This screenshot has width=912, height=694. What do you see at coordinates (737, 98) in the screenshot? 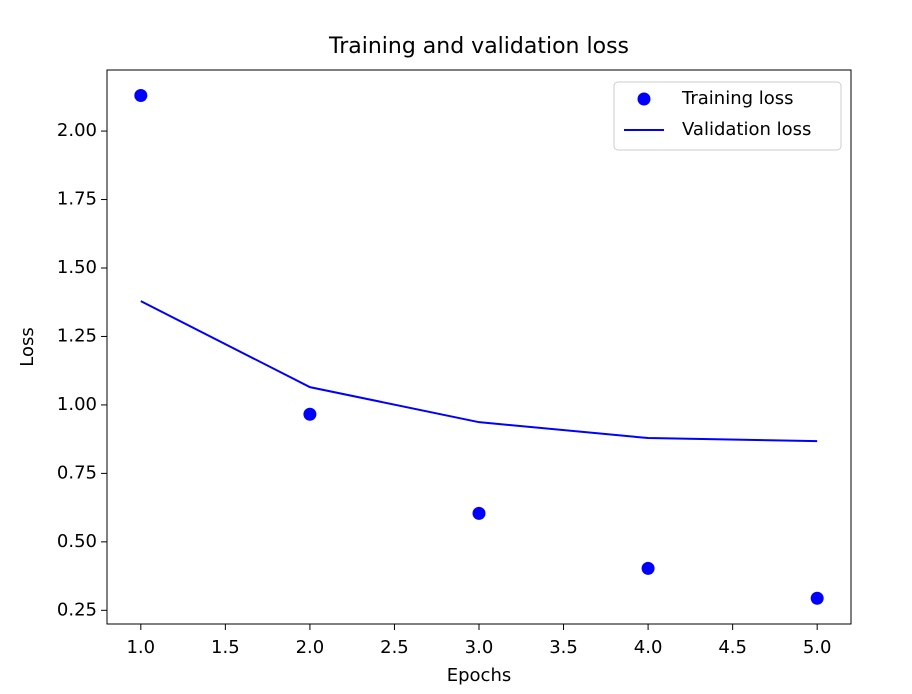
I see `legend-label: Training loss` at bounding box center [737, 98].